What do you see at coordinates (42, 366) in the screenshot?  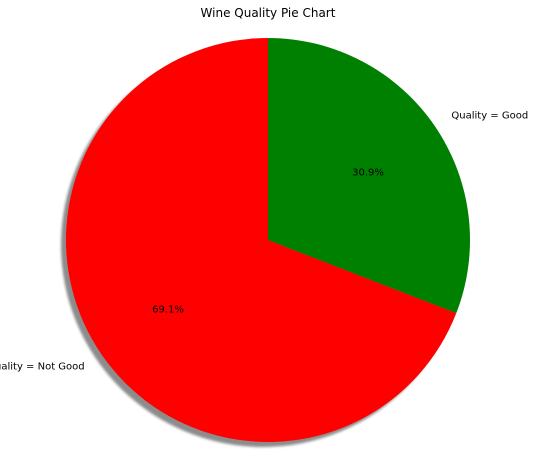 I see `slice-label-not-good: Quality = Not Good` at bounding box center [42, 366].